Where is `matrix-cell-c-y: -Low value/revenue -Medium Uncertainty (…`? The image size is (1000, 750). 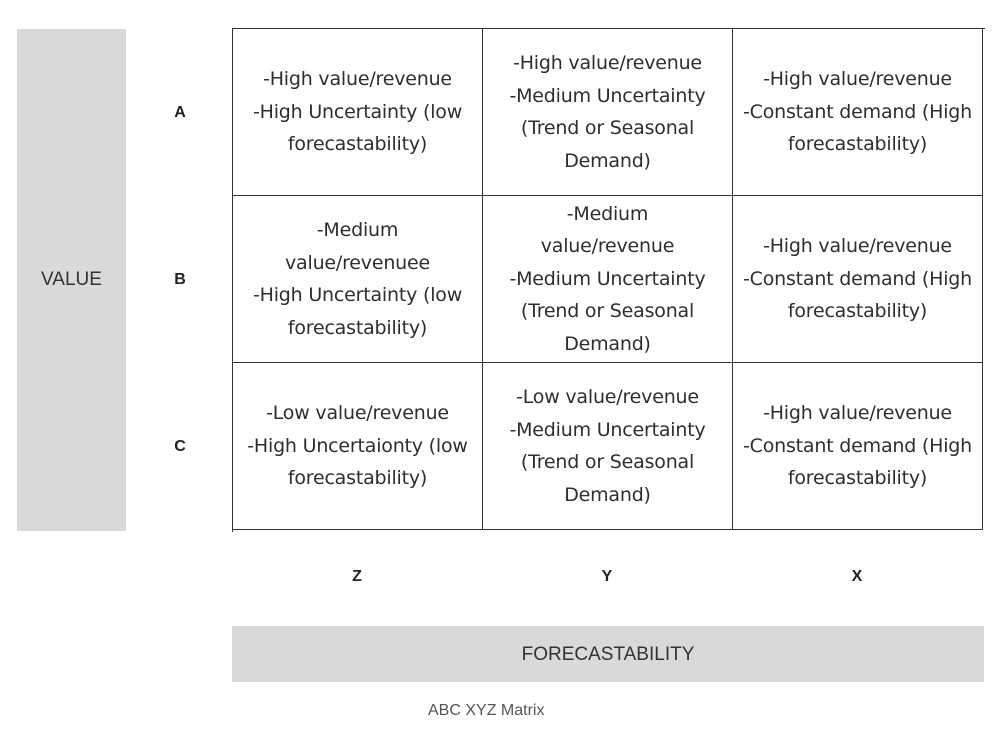
matrix-cell-c-y: -Low value/revenue -Medium Uncertainty (… is located at coordinates (608, 446).